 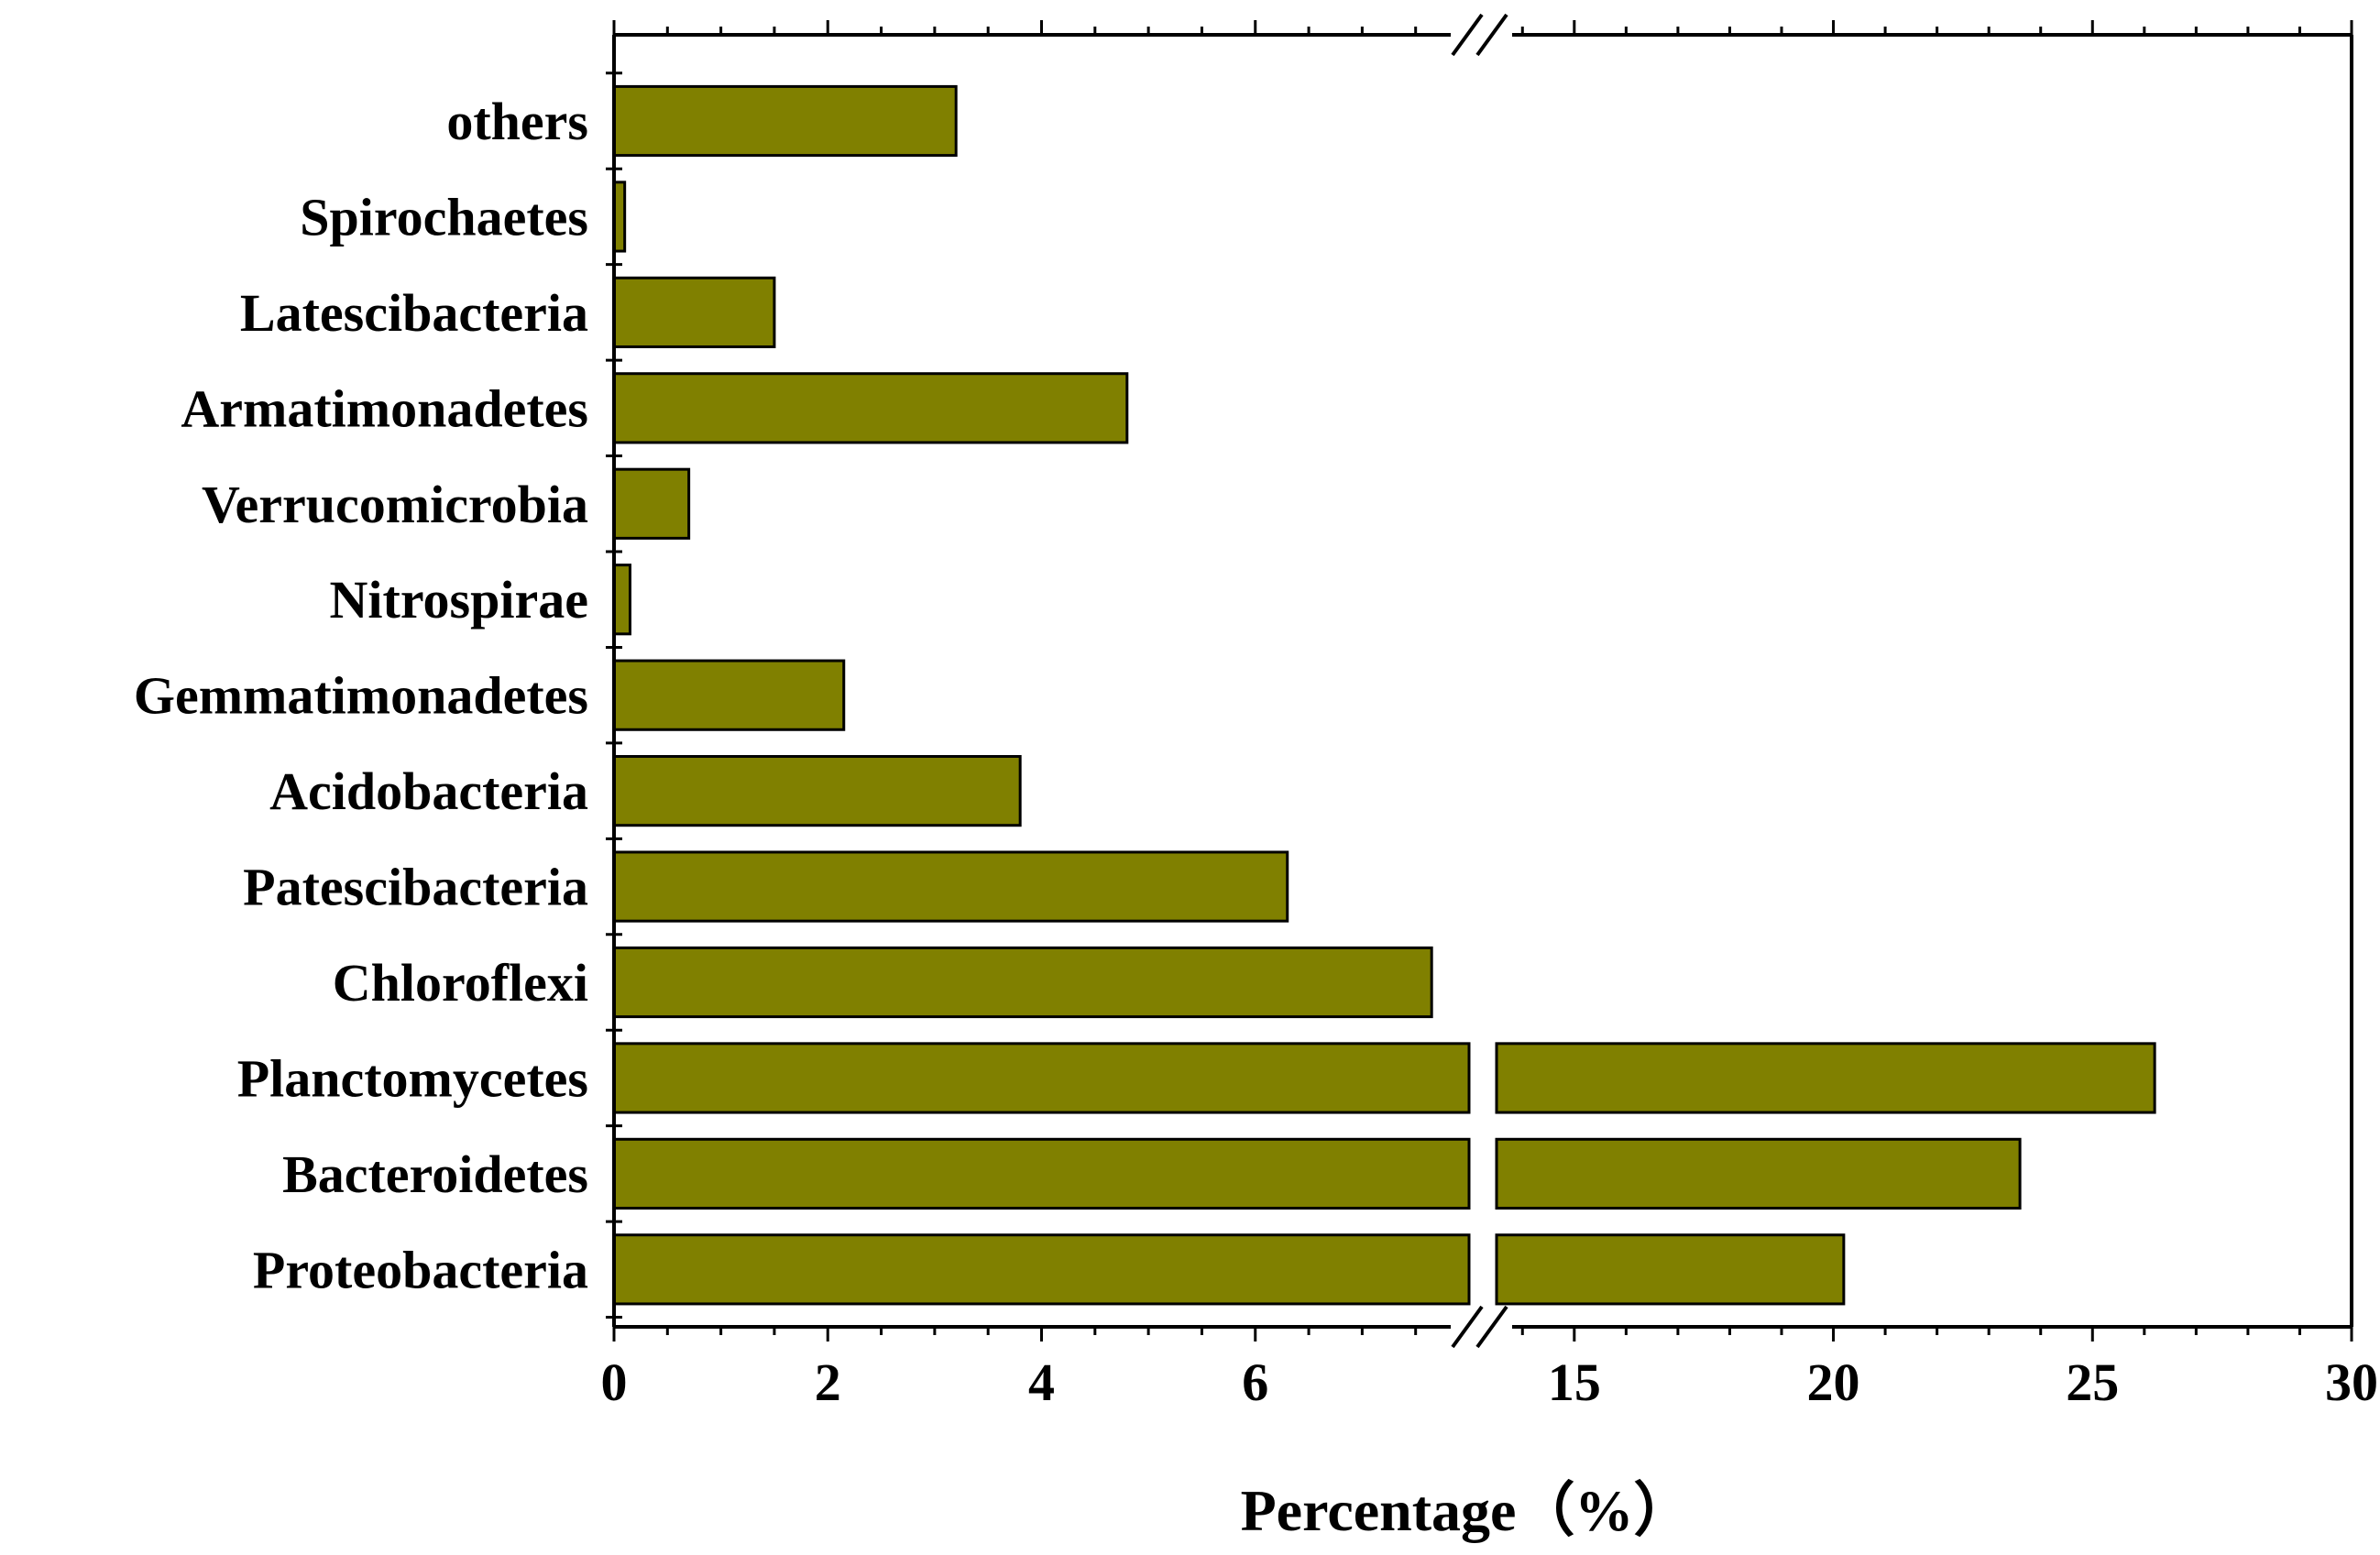 What do you see at coordinates (415, 888) in the screenshot?
I see `category-label-patescibacteria: Patescibacteria` at bounding box center [415, 888].